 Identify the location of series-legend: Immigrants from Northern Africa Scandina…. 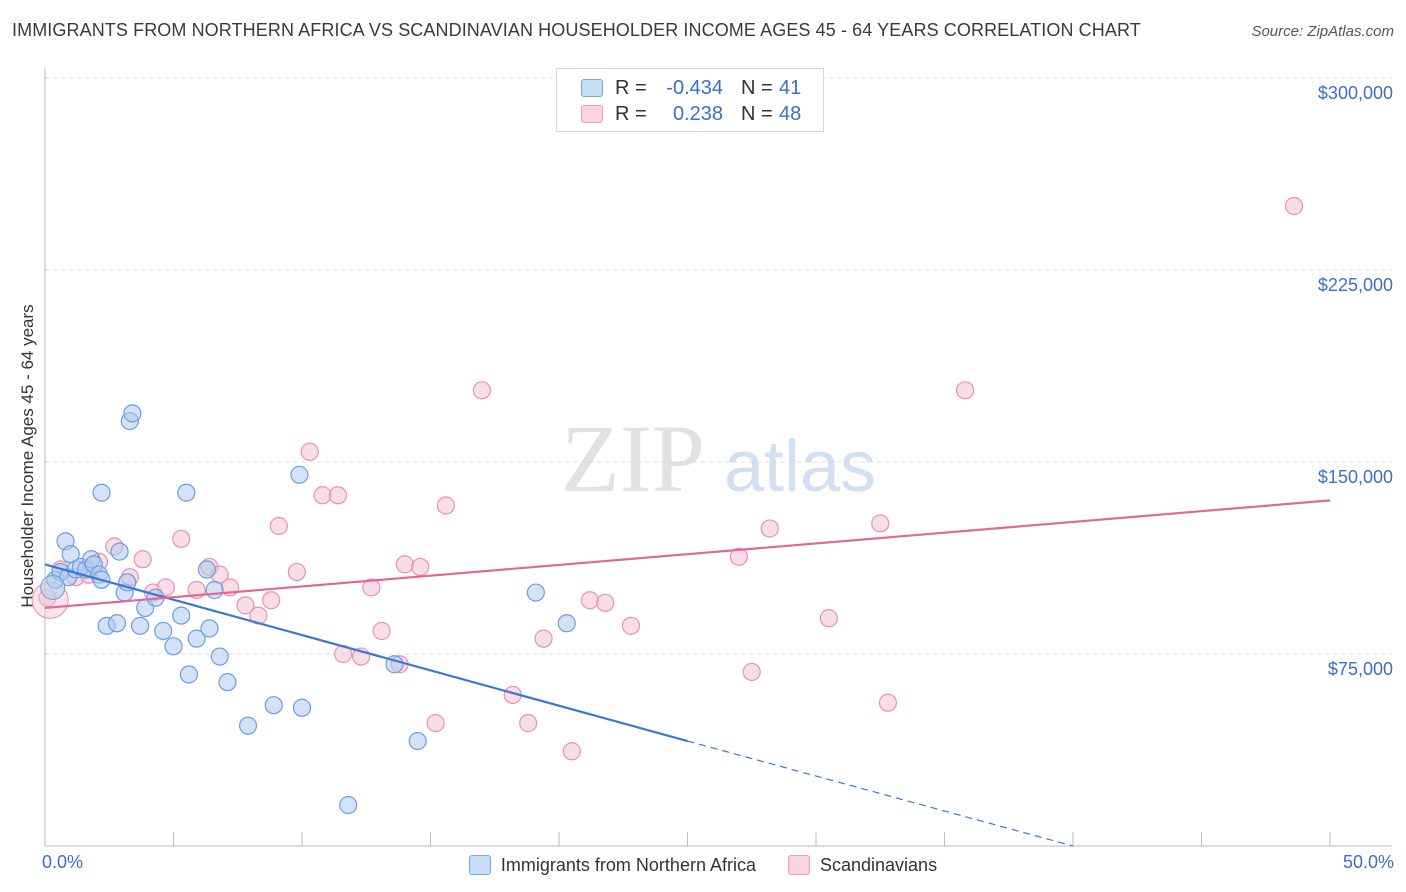
(703, 865).